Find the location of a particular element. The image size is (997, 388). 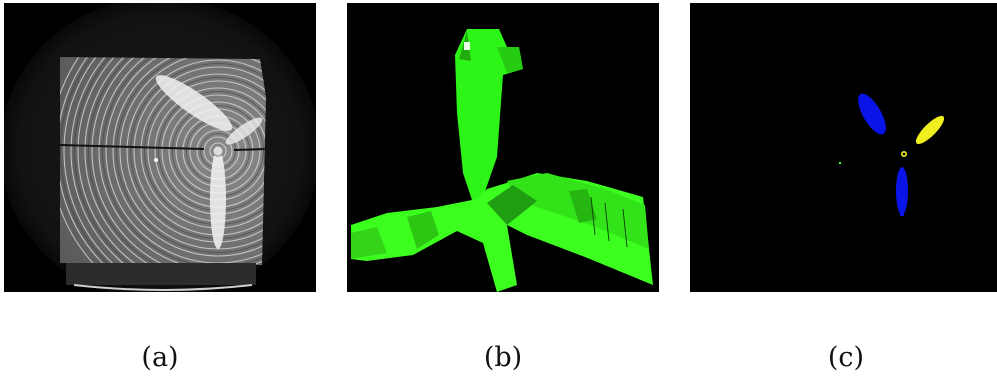

caption-a: (a) is located at coordinates (160, 357).